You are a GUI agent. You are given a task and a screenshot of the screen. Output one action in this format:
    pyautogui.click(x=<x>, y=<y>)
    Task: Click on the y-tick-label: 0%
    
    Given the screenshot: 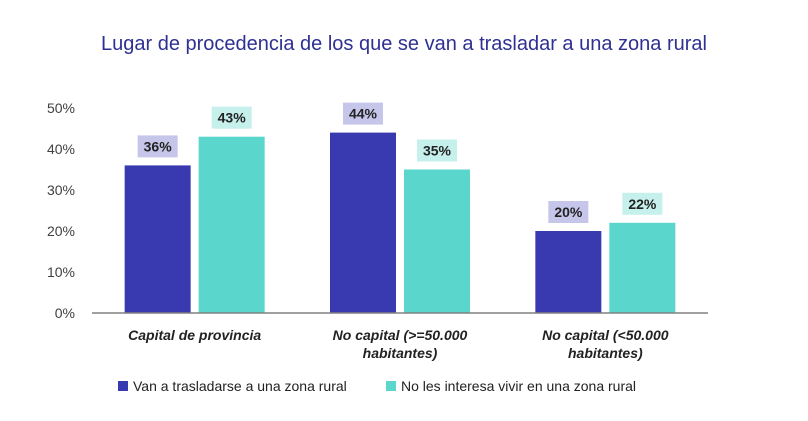 What is the action you would take?
    pyautogui.click(x=65, y=313)
    